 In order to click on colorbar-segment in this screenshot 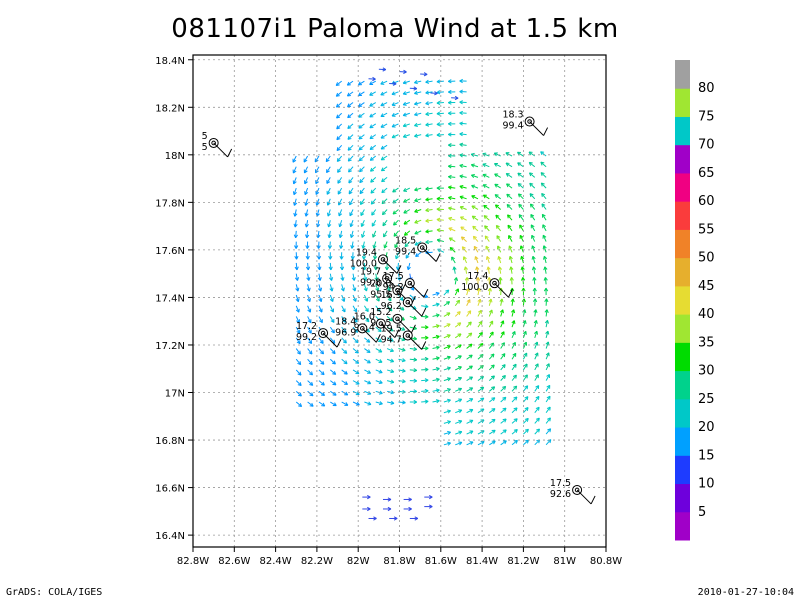, I will do `click(682, 328)`.